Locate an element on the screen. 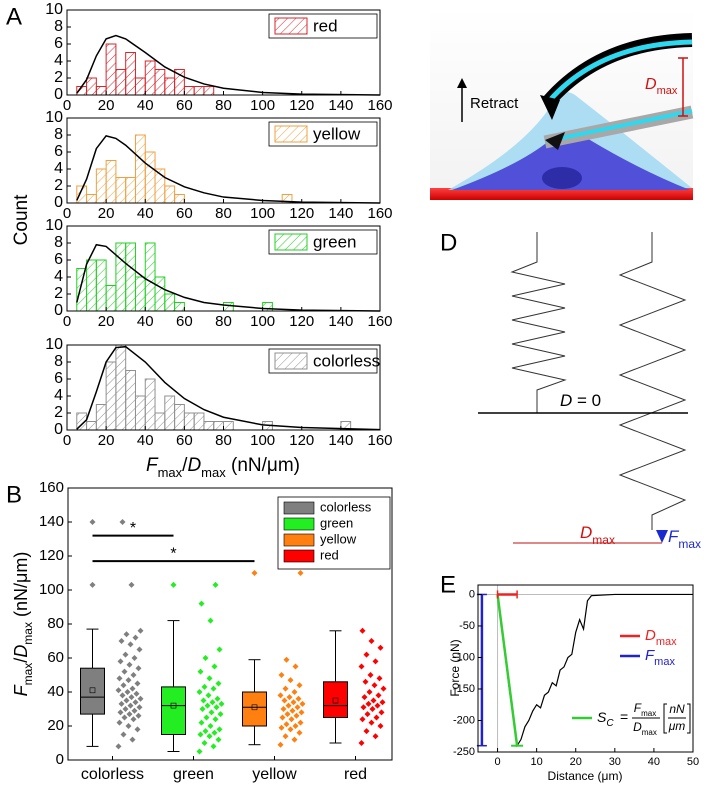 This screenshot has height=788, width=708. x-tick-label: red is located at coordinates (355, 774).